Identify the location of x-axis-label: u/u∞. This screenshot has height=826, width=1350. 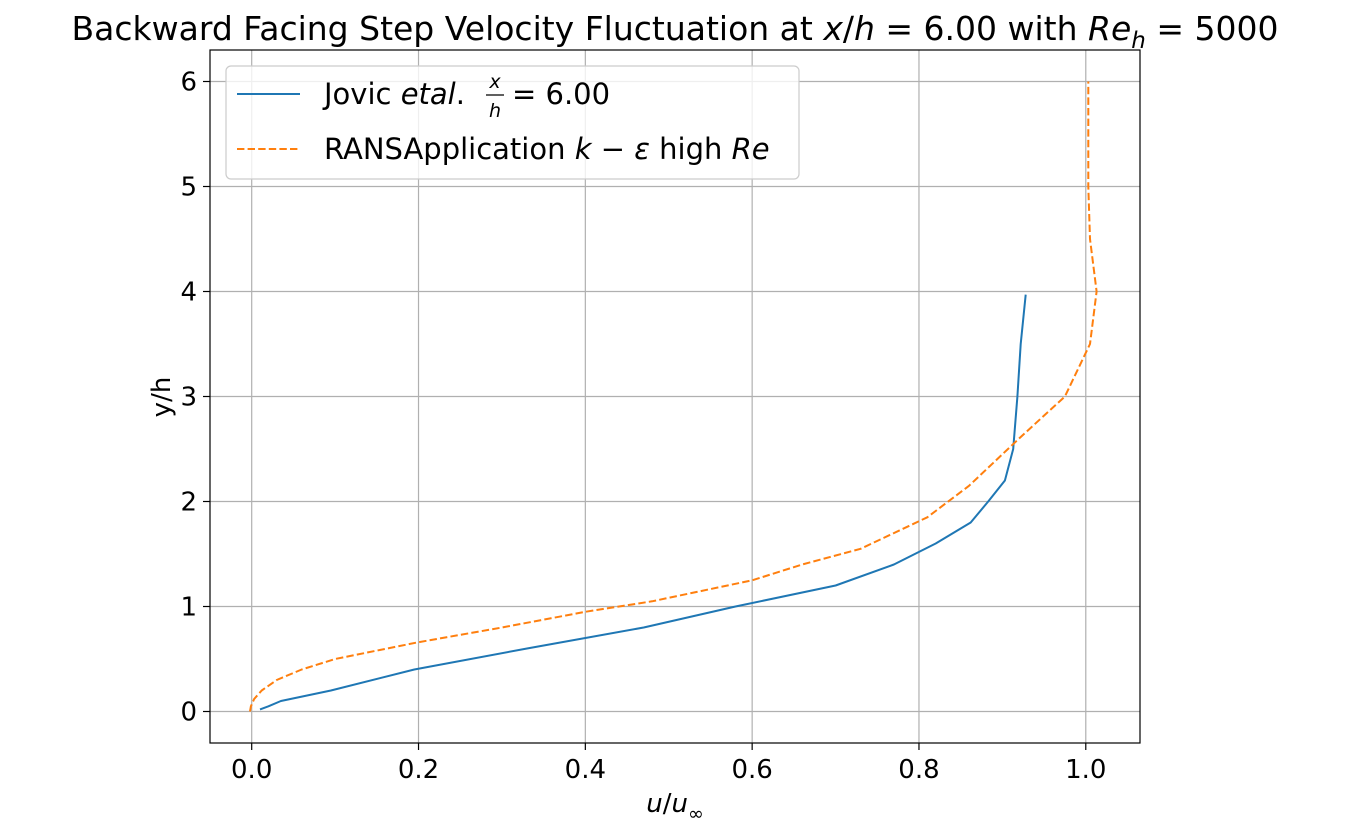
(675, 807).